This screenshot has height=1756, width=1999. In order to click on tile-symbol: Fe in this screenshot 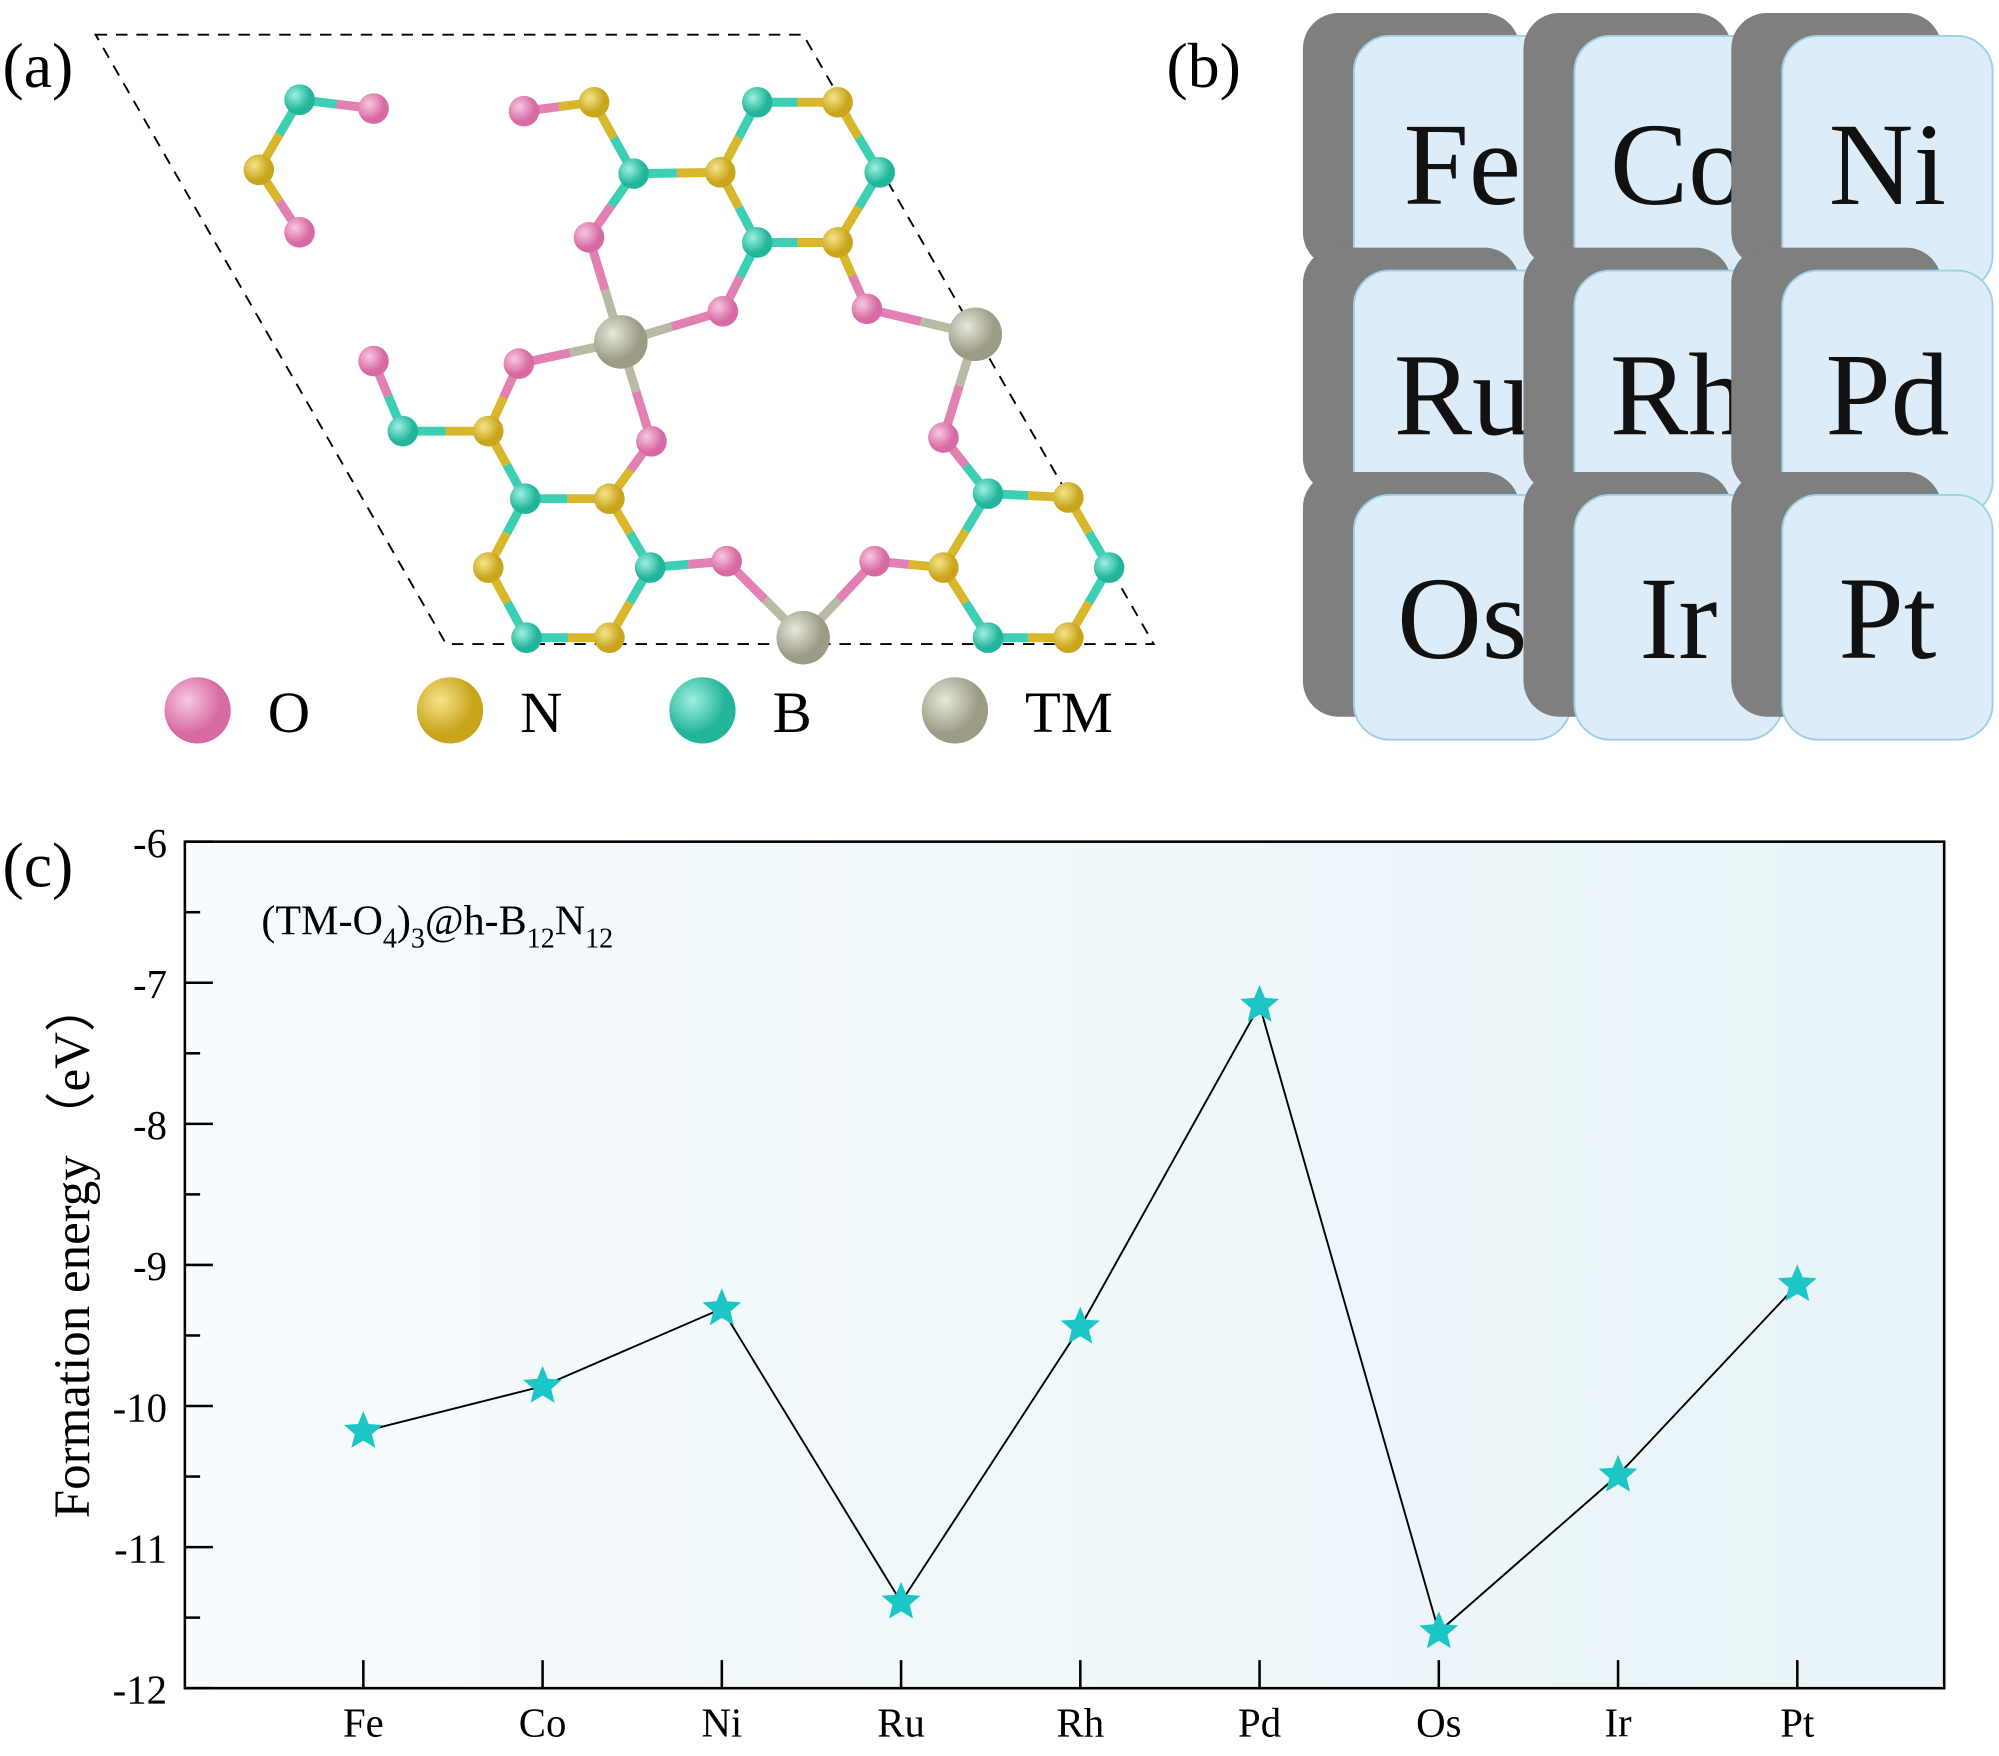, I will do `click(1462, 165)`.